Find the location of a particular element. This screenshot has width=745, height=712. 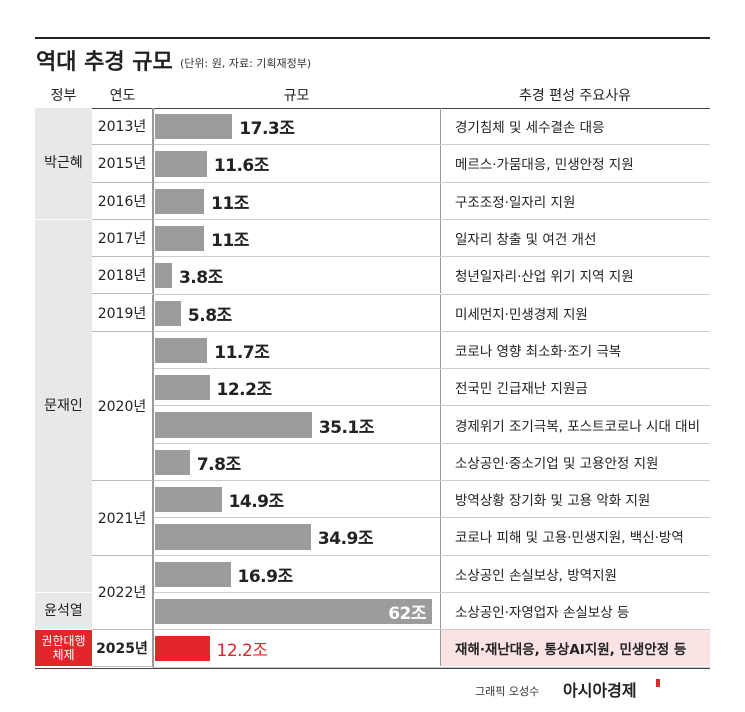

reason-cell: 구조조정·일자리 지원 is located at coordinates (575, 200).